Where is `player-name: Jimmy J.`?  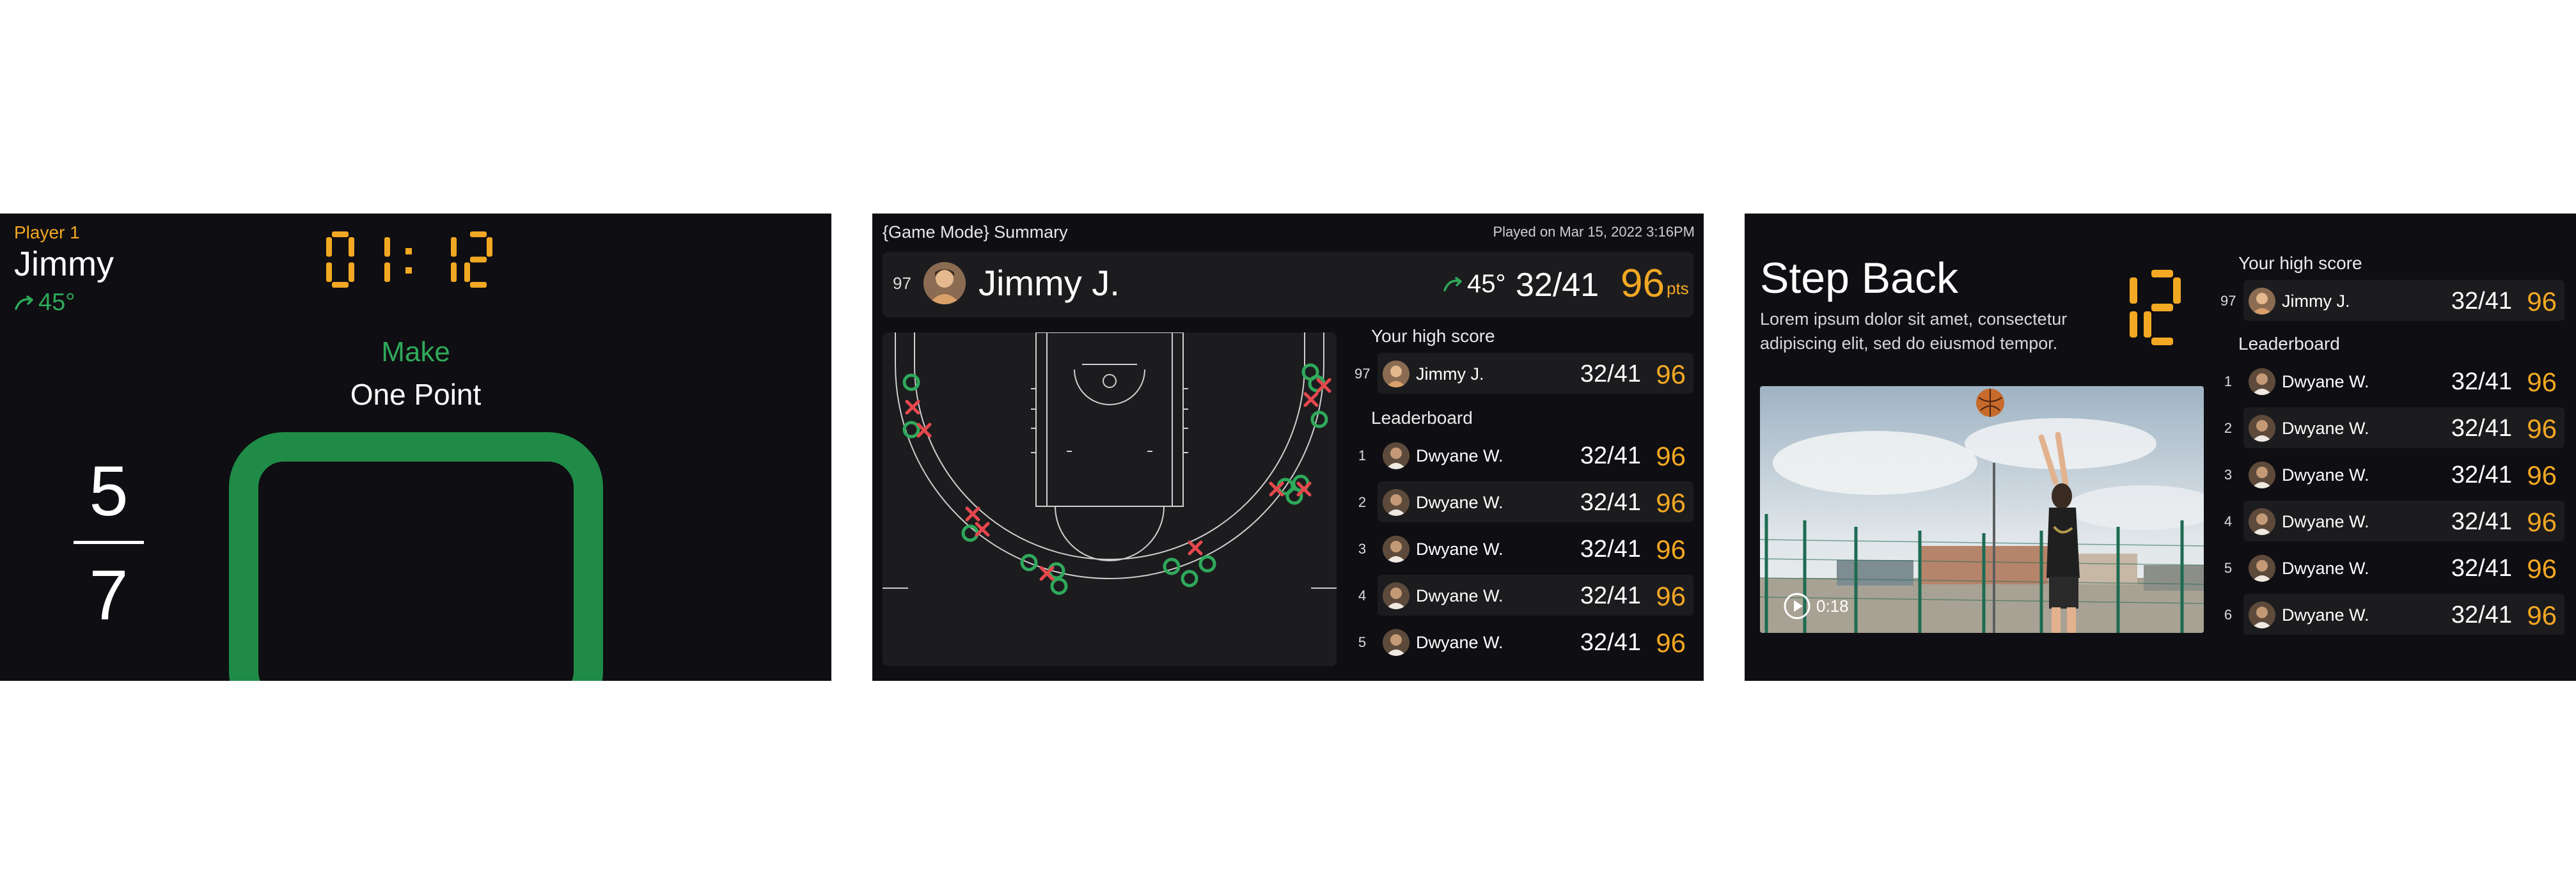
player-name: Jimmy J. is located at coordinates (2316, 301).